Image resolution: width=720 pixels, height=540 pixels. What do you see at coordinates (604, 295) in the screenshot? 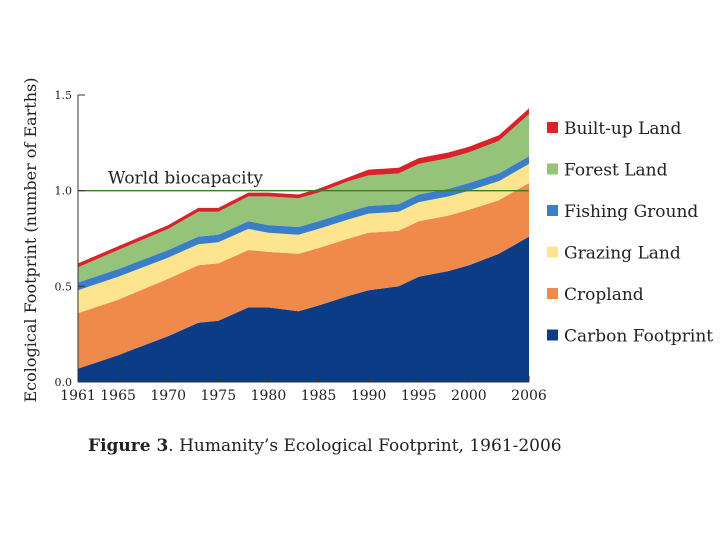
I see `legend-label-cropland: Cropland` at bounding box center [604, 295].